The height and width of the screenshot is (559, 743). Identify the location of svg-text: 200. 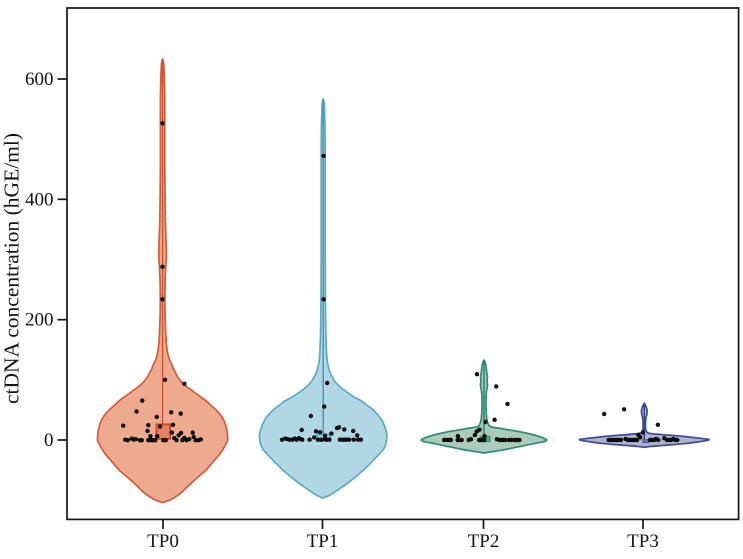
(39, 320).